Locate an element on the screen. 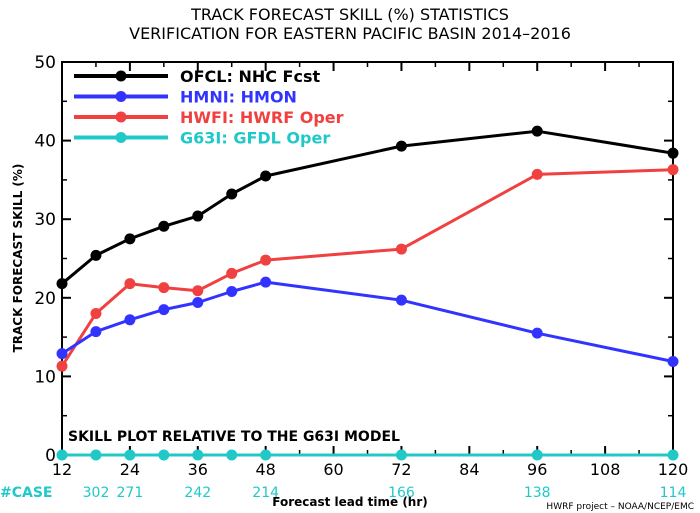 This screenshot has height=513, width=700. chart-title: TRACK FORECAST SKILL (%) STATISTICS is located at coordinates (349, 14).